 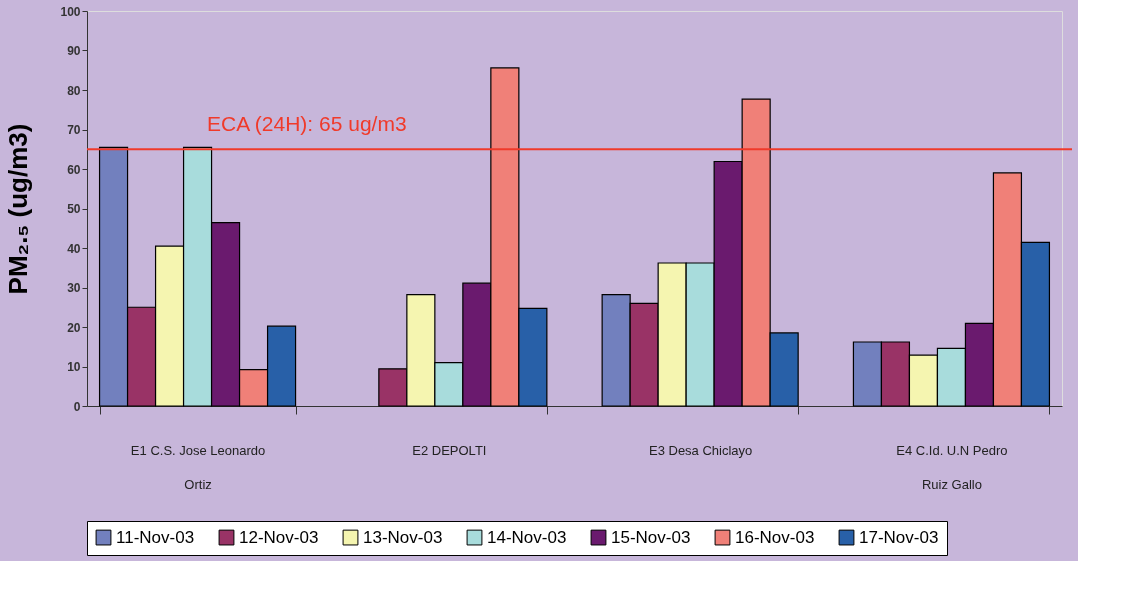 I want to click on y-tick-label: 60, so click(x=74, y=169).